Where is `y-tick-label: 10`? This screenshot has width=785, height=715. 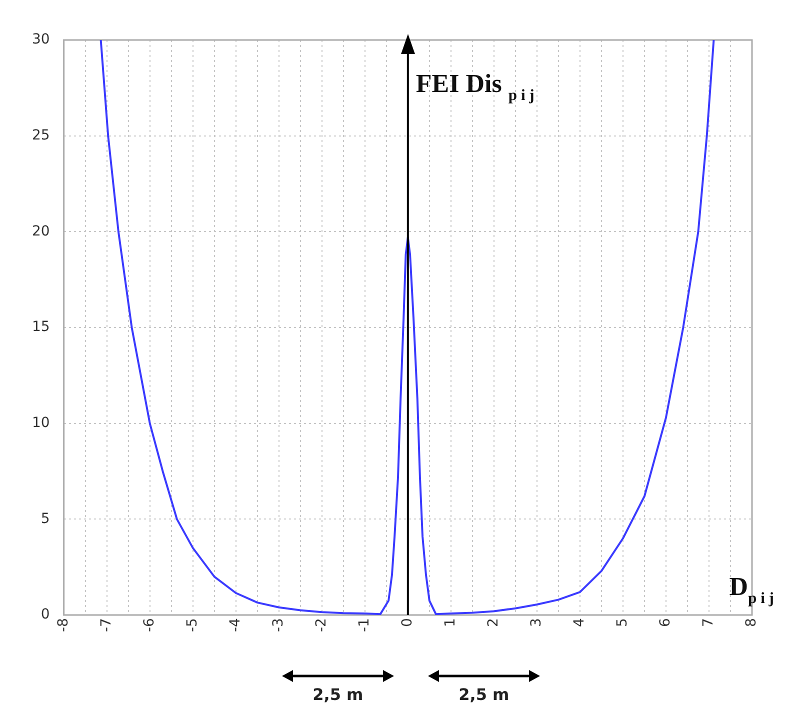
y-tick-label: 10 is located at coordinates (41, 423).